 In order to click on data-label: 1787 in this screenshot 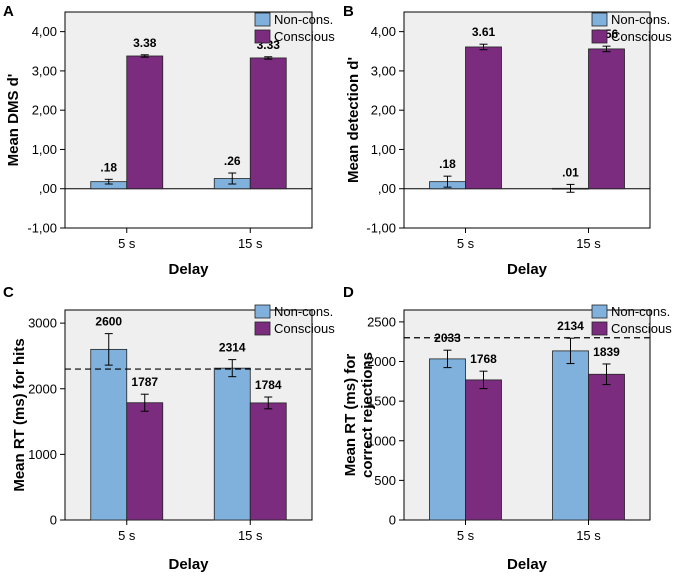, I will do `click(144, 382)`.